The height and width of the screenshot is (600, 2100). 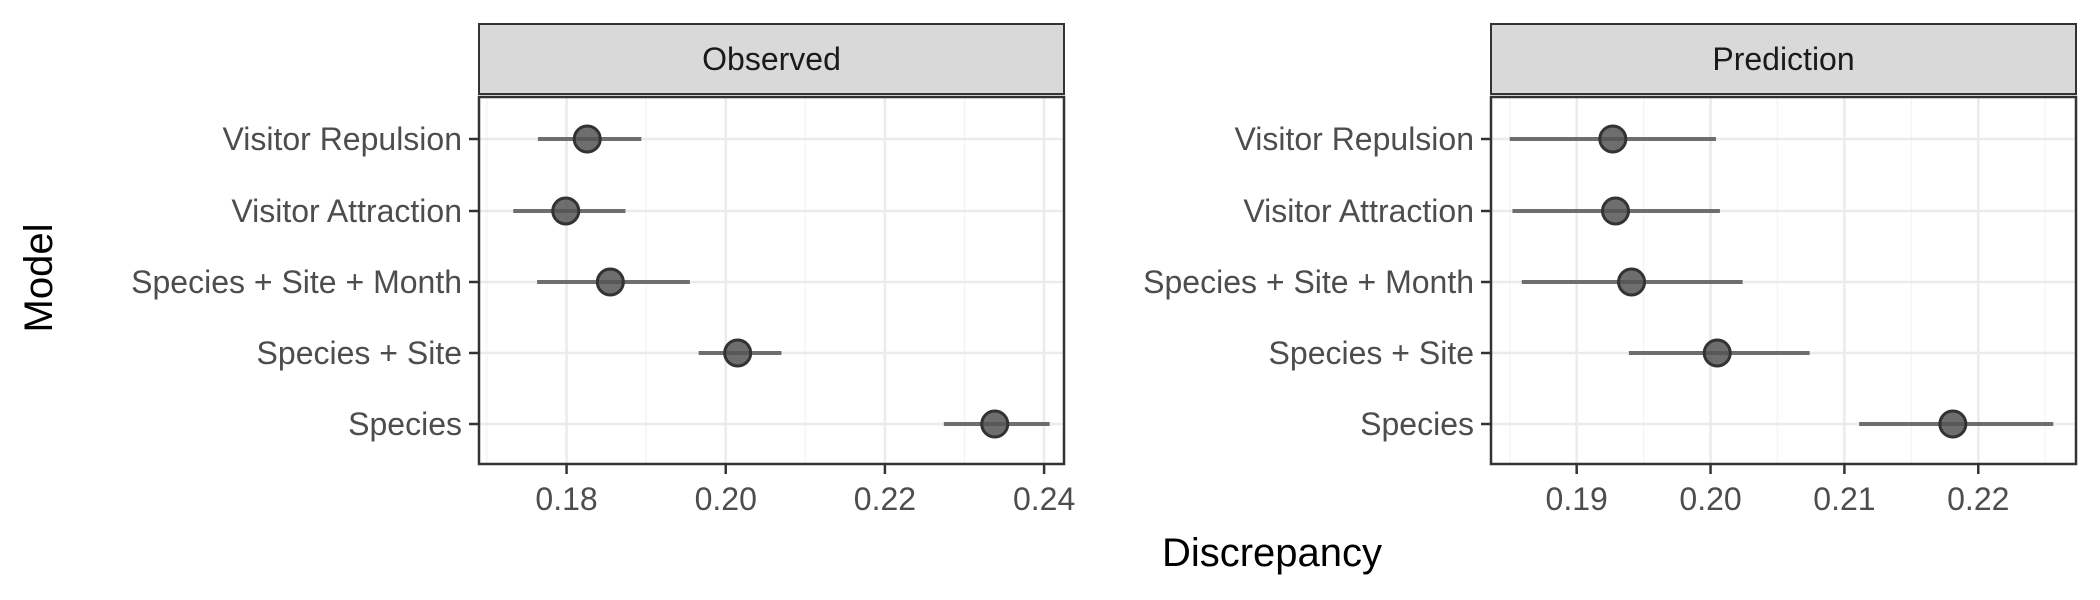 I want to click on y-axis-title: Model, so click(x=39, y=278).